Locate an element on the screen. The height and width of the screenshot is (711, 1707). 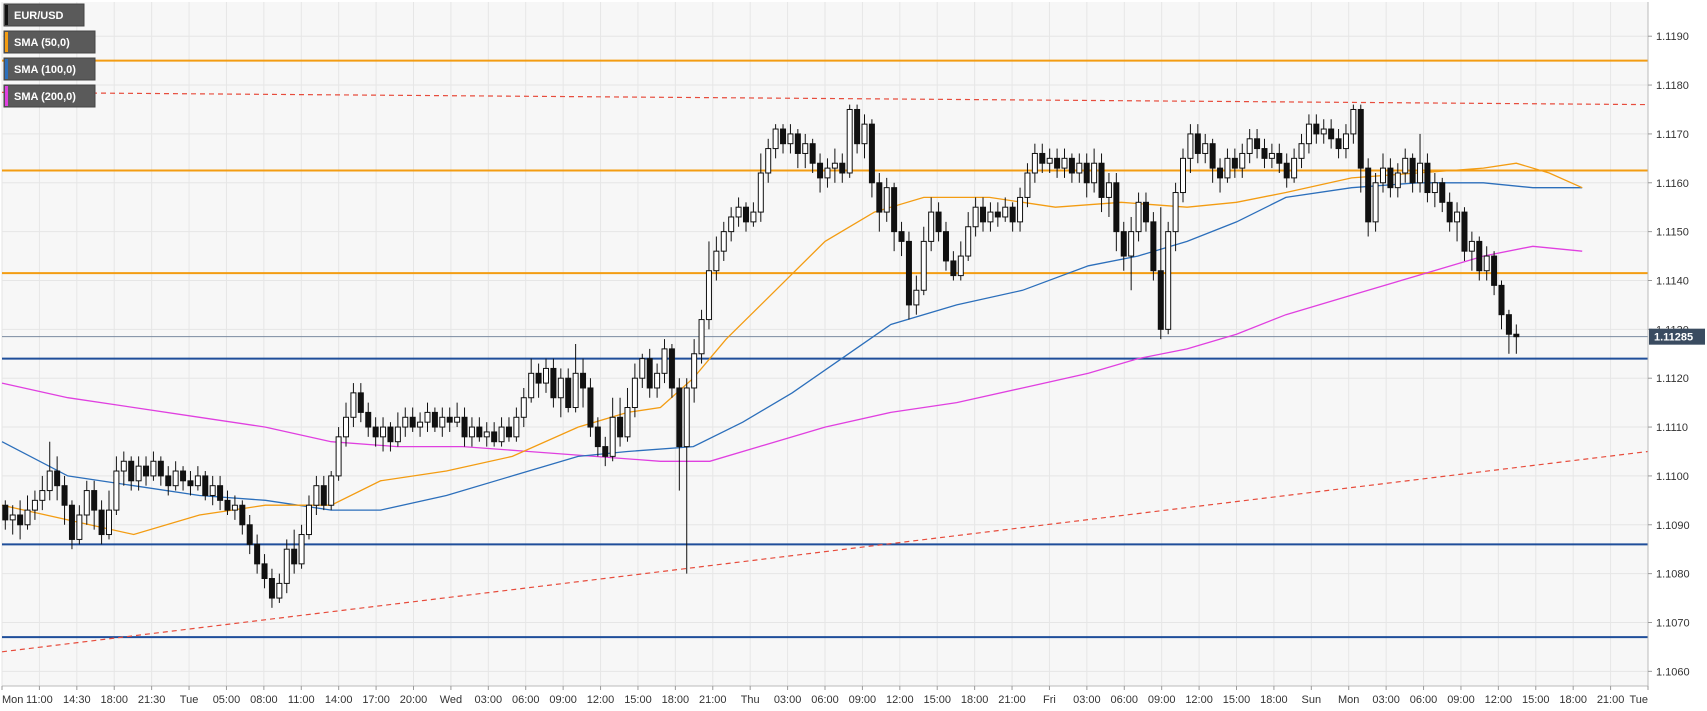
legend-label: SMA (50,0) is located at coordinates (42, 43).